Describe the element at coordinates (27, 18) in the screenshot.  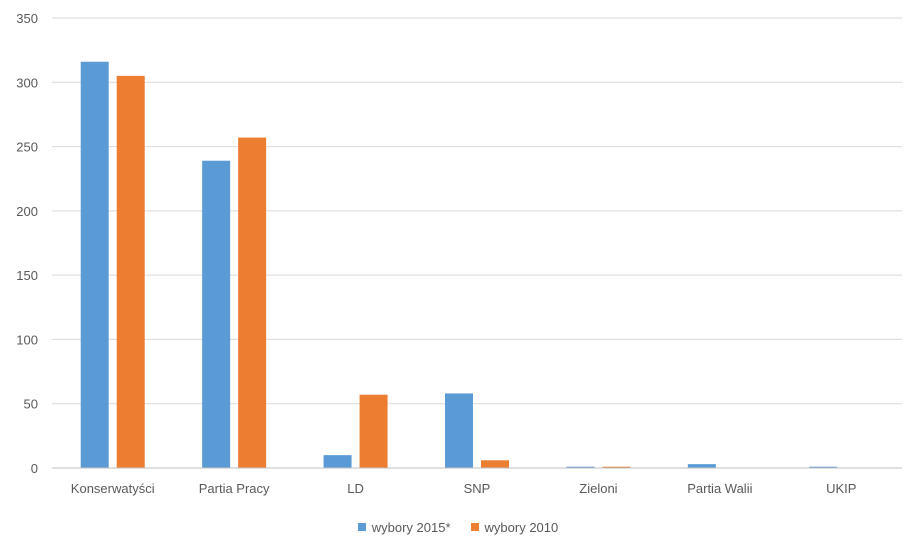
I see `y-tick-label: 350` at that location.